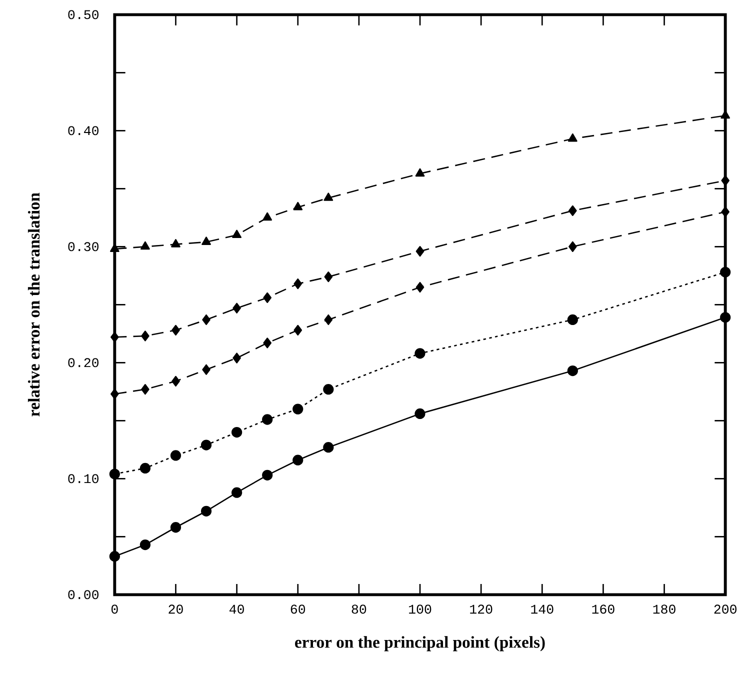 The image size is (744, 695). What do you see at coordinates (175, 609) in the screenshot?
I see `x-tick-label: 20` at bounding box center [175, 609].